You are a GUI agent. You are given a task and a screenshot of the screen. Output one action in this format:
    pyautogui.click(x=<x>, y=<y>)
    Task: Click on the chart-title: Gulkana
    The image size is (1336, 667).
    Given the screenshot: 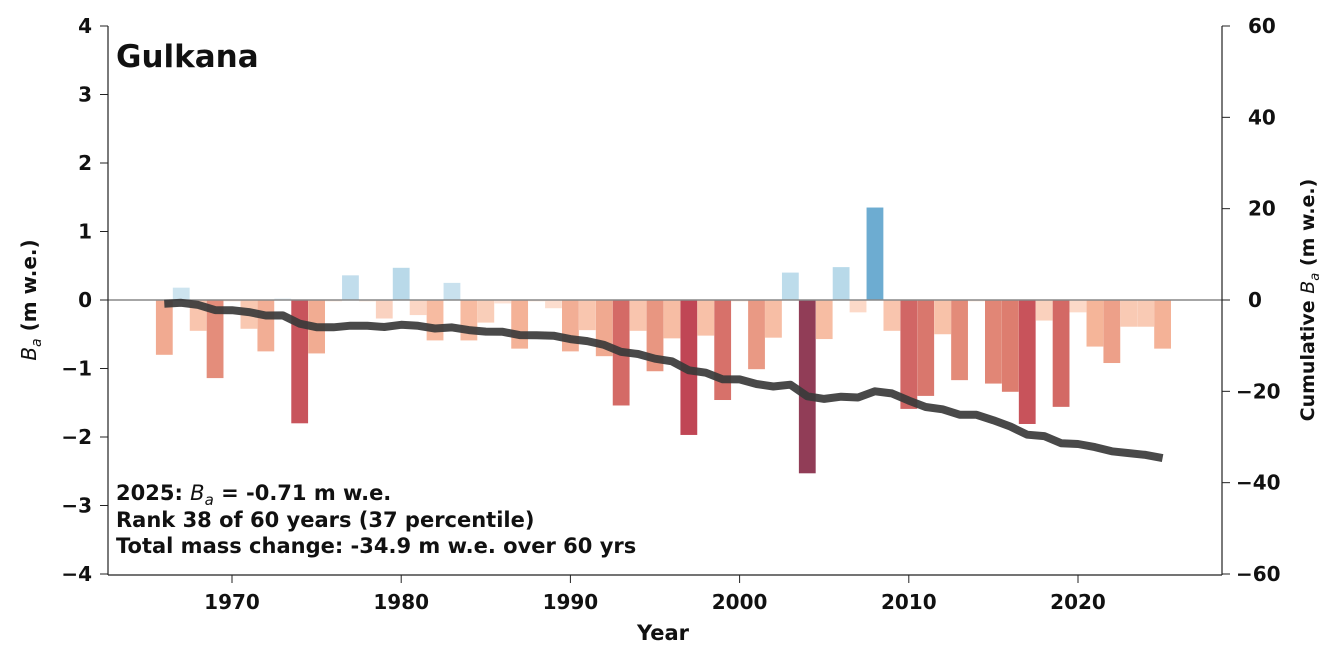 What is the action you would take?
    pyautogui.click(x=187, y=57)
    